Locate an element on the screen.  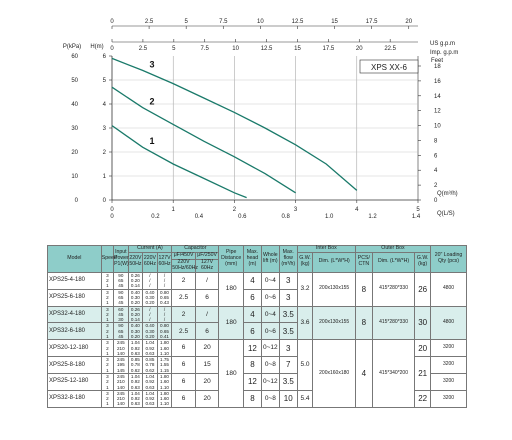
us-tick-label: 20 is located at coordinates (359, 49).